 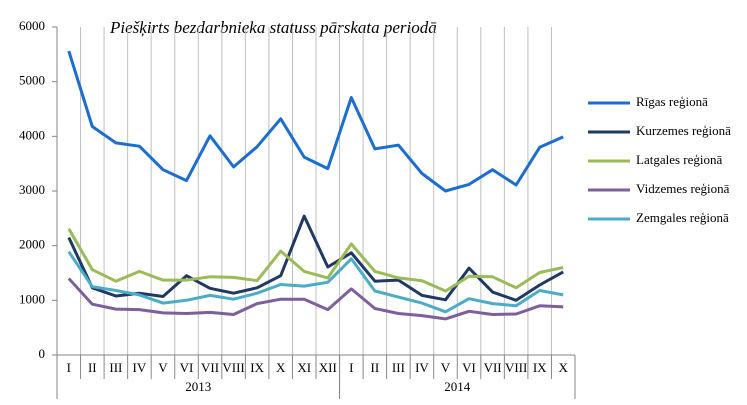 I want to click on y-tick-label: 5000, so click(x=32, y=80).